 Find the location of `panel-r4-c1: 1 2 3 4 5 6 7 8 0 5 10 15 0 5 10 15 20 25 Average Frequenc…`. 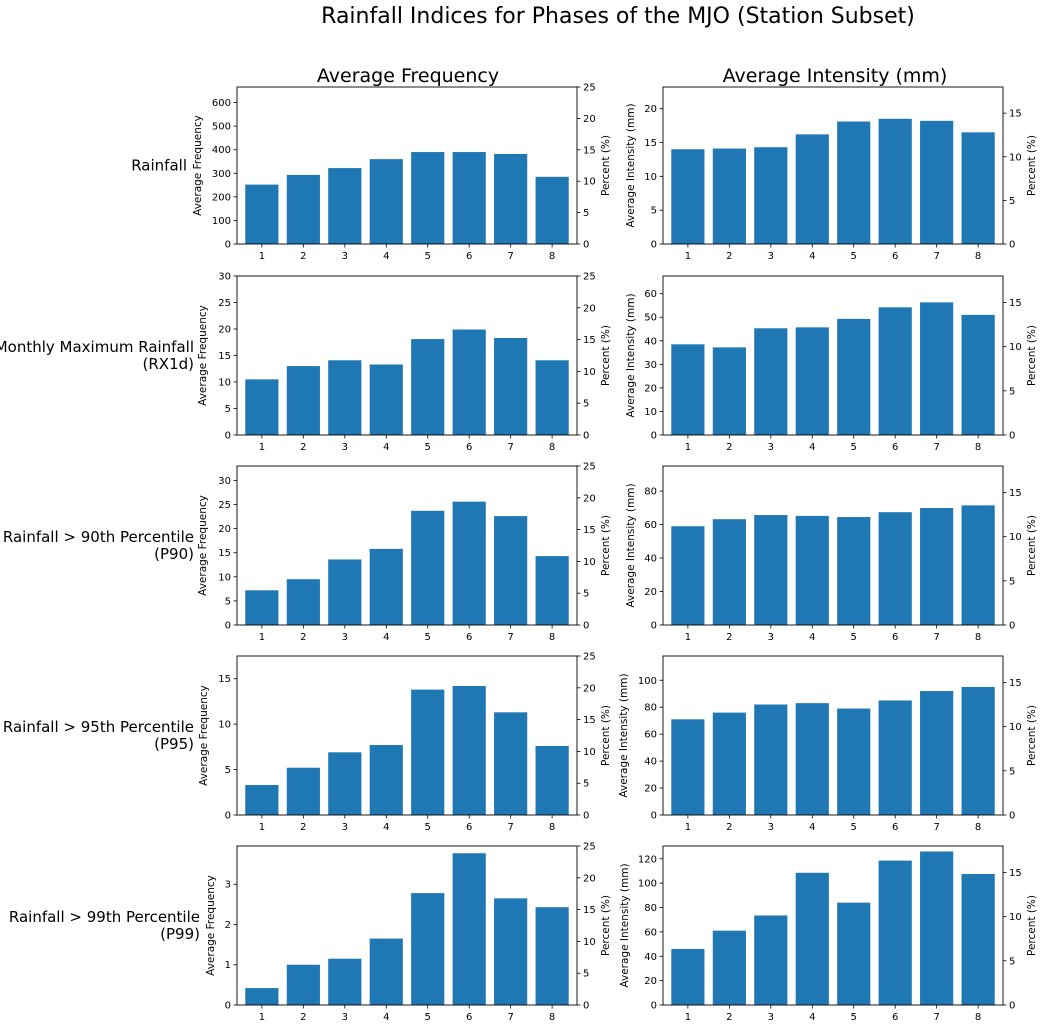

panel-r4-c1: 1 2 3 4 5 6 7 8 0 5 10 15 0 5 10 15 20 25 Average Frequenc… is located at coordinates (405, 743).